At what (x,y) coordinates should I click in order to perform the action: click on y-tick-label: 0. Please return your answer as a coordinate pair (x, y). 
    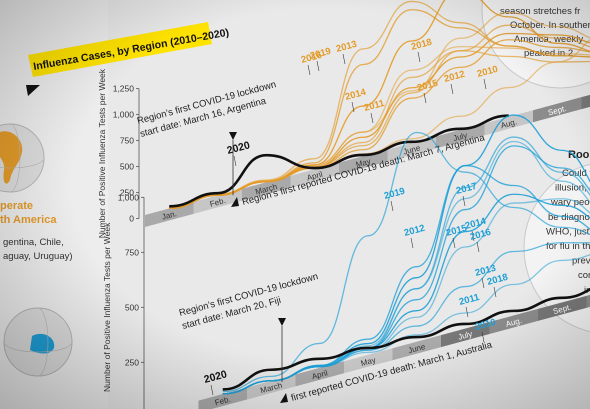
    Looking at the image, I should click on (131, 219).